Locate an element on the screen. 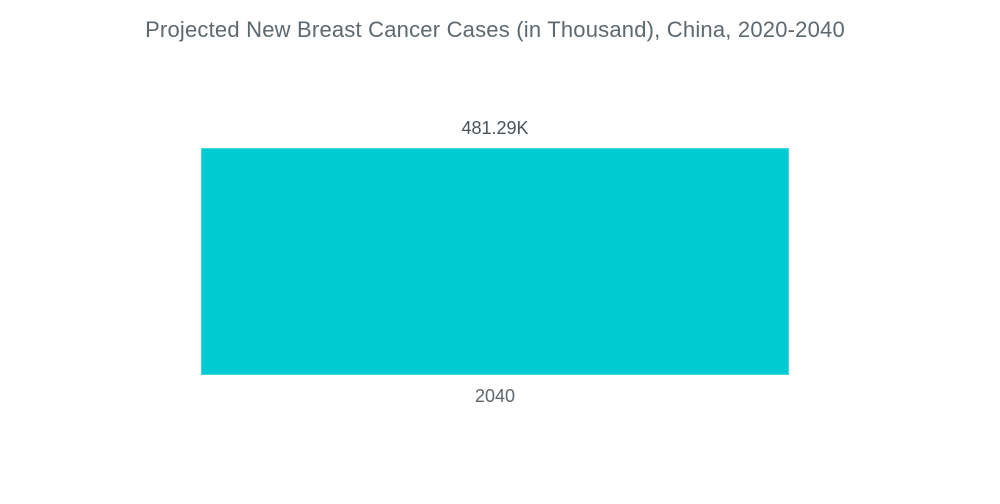  bar-value-label: 481.29K is located at coordinates (495, 128).